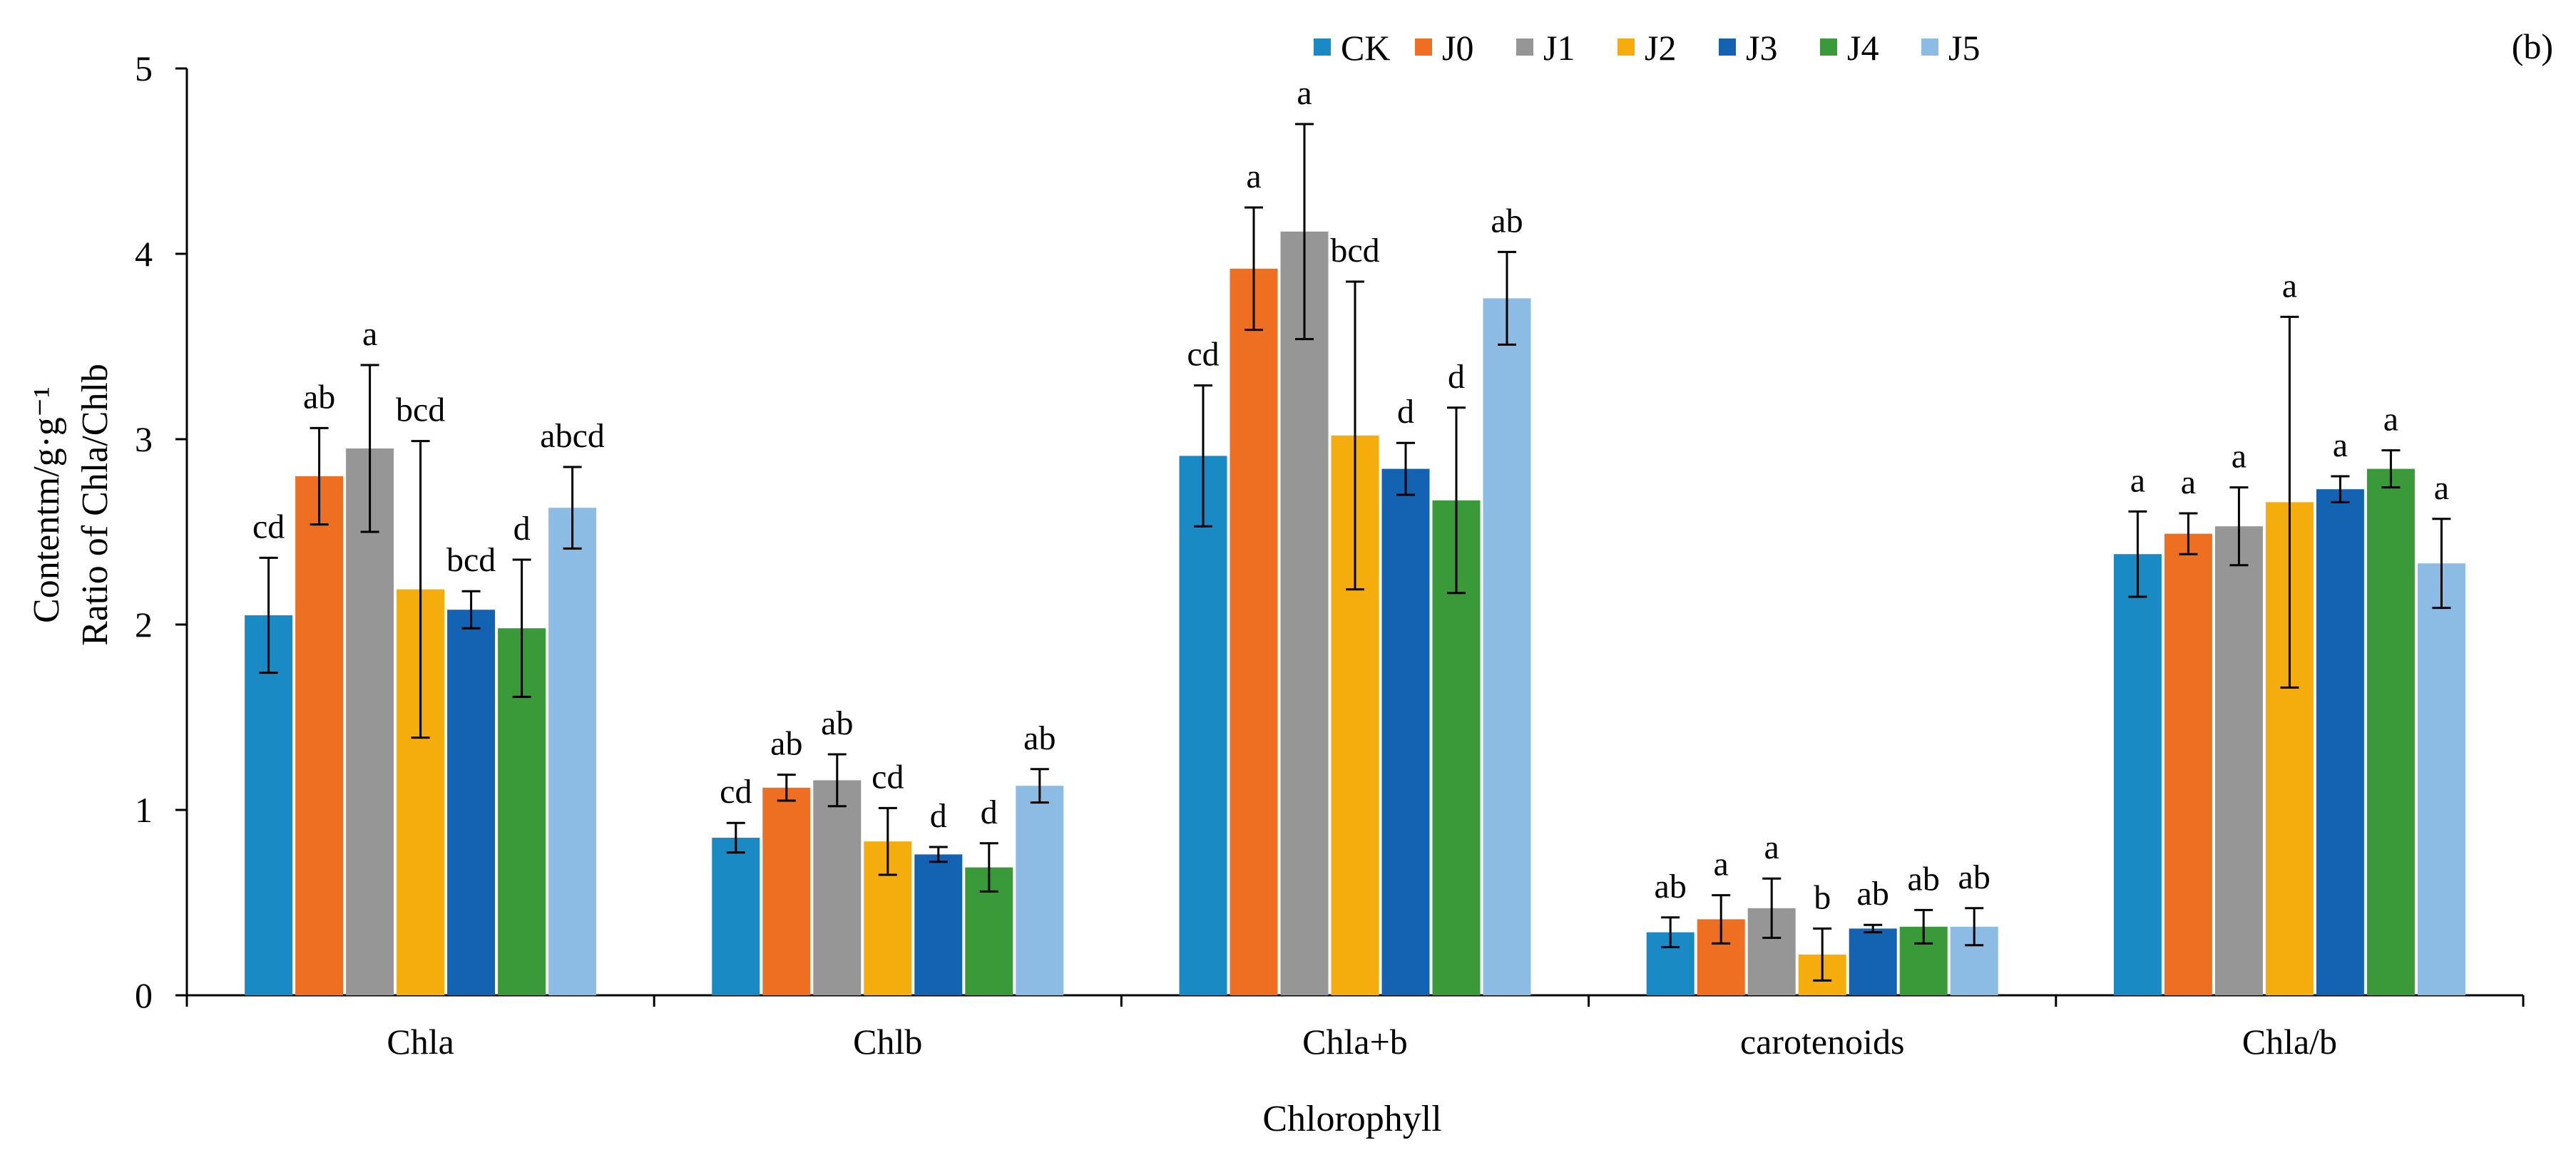 The image size is (2576, 1155). I want to click on x-category-label: carotenoids, so click(1822, 1042).